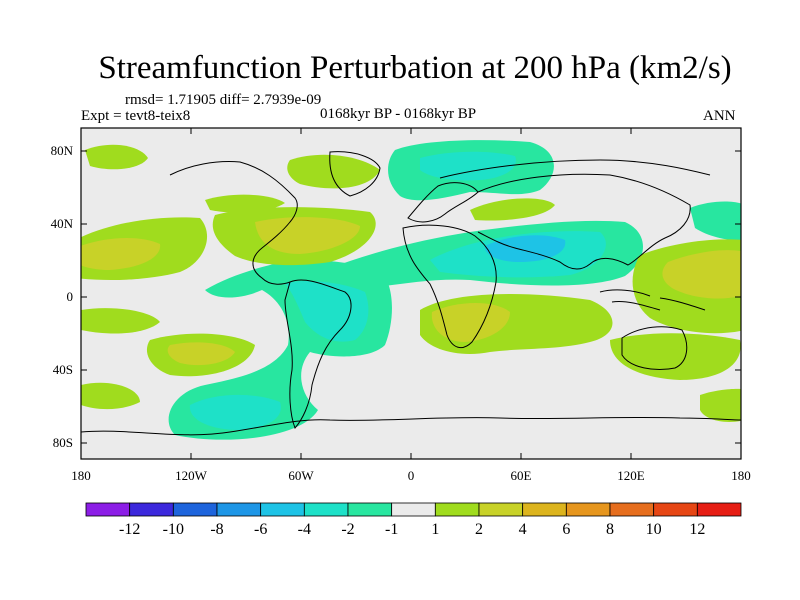 The width and height of the screenshot is (800, 600). I want to click on lon-label-0: 0, so click(411, 475).